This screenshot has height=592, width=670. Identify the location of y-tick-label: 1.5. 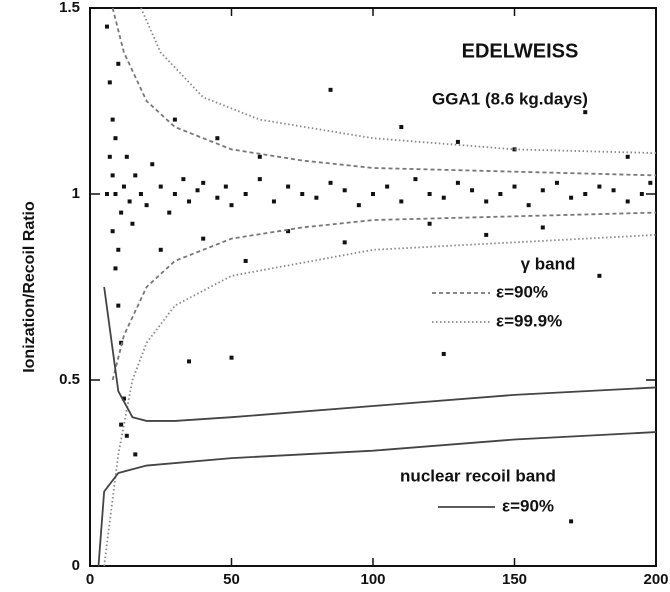
(69, 8).